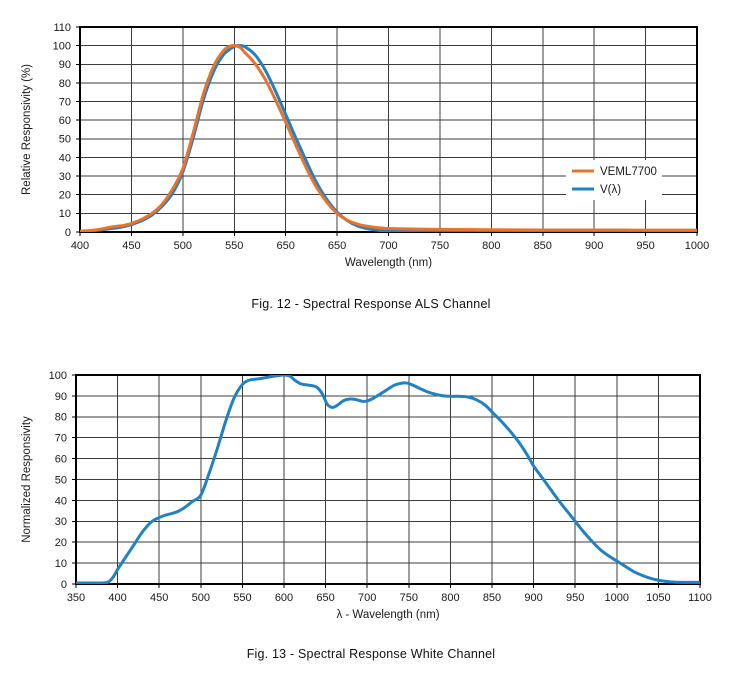 Image resolution: width=742 pixels, height=684 pixels. What do you see at coordinates (76, 598) in the screenshot?
I see `x-tick-label: 350` at bounding box center [76, 598].